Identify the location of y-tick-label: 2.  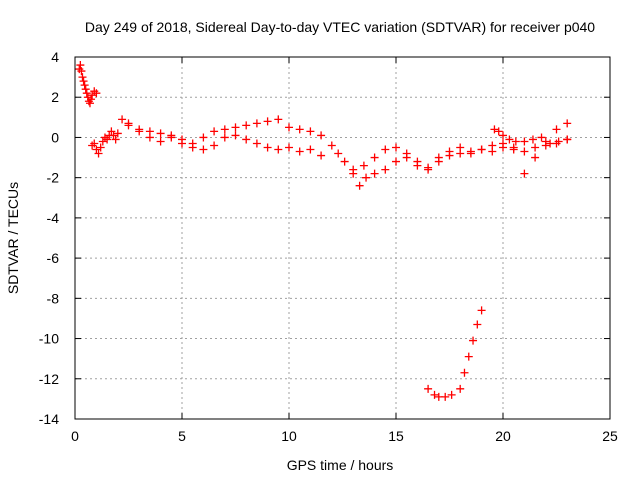
(55, 97).